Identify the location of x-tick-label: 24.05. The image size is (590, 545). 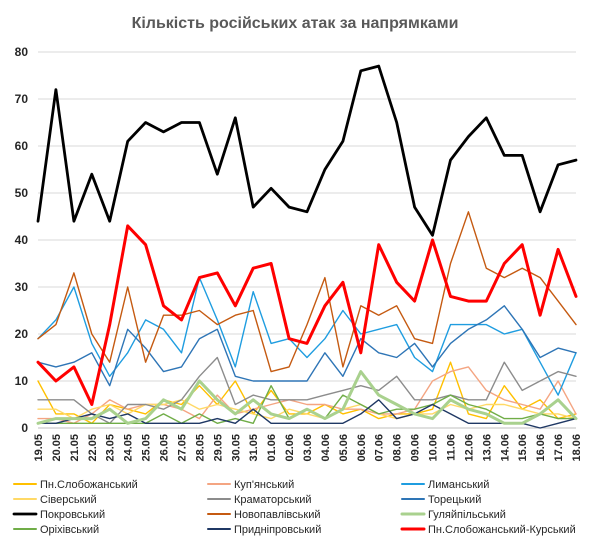
(129, 448).